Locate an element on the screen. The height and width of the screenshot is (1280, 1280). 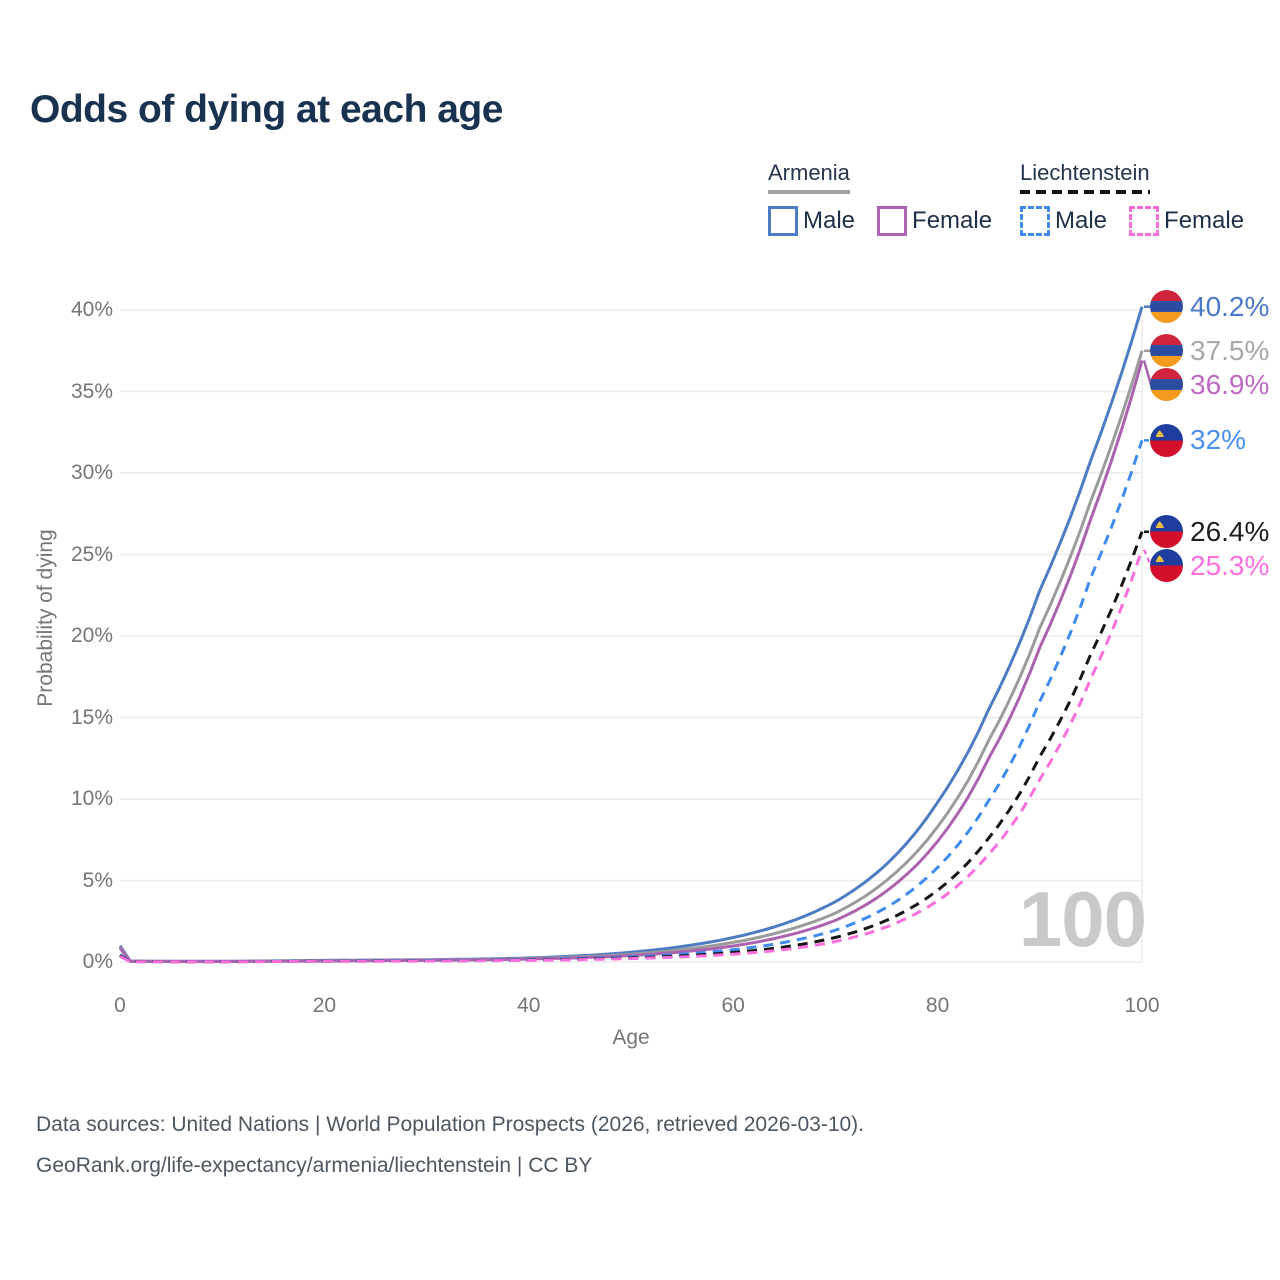
legend-series-liechtenstein-both: Liechtenstein is located at coordinates (1085, 179).